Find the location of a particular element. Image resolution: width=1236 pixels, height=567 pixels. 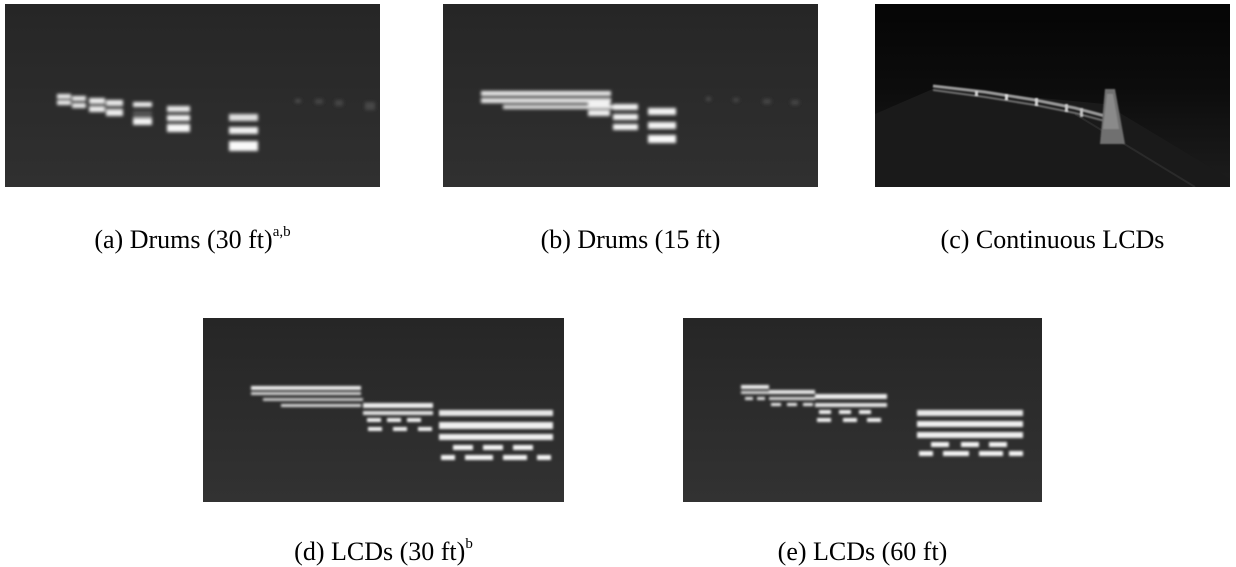

caption-c: (c) Continuous LCDs is located at coordinates (1052, 240).